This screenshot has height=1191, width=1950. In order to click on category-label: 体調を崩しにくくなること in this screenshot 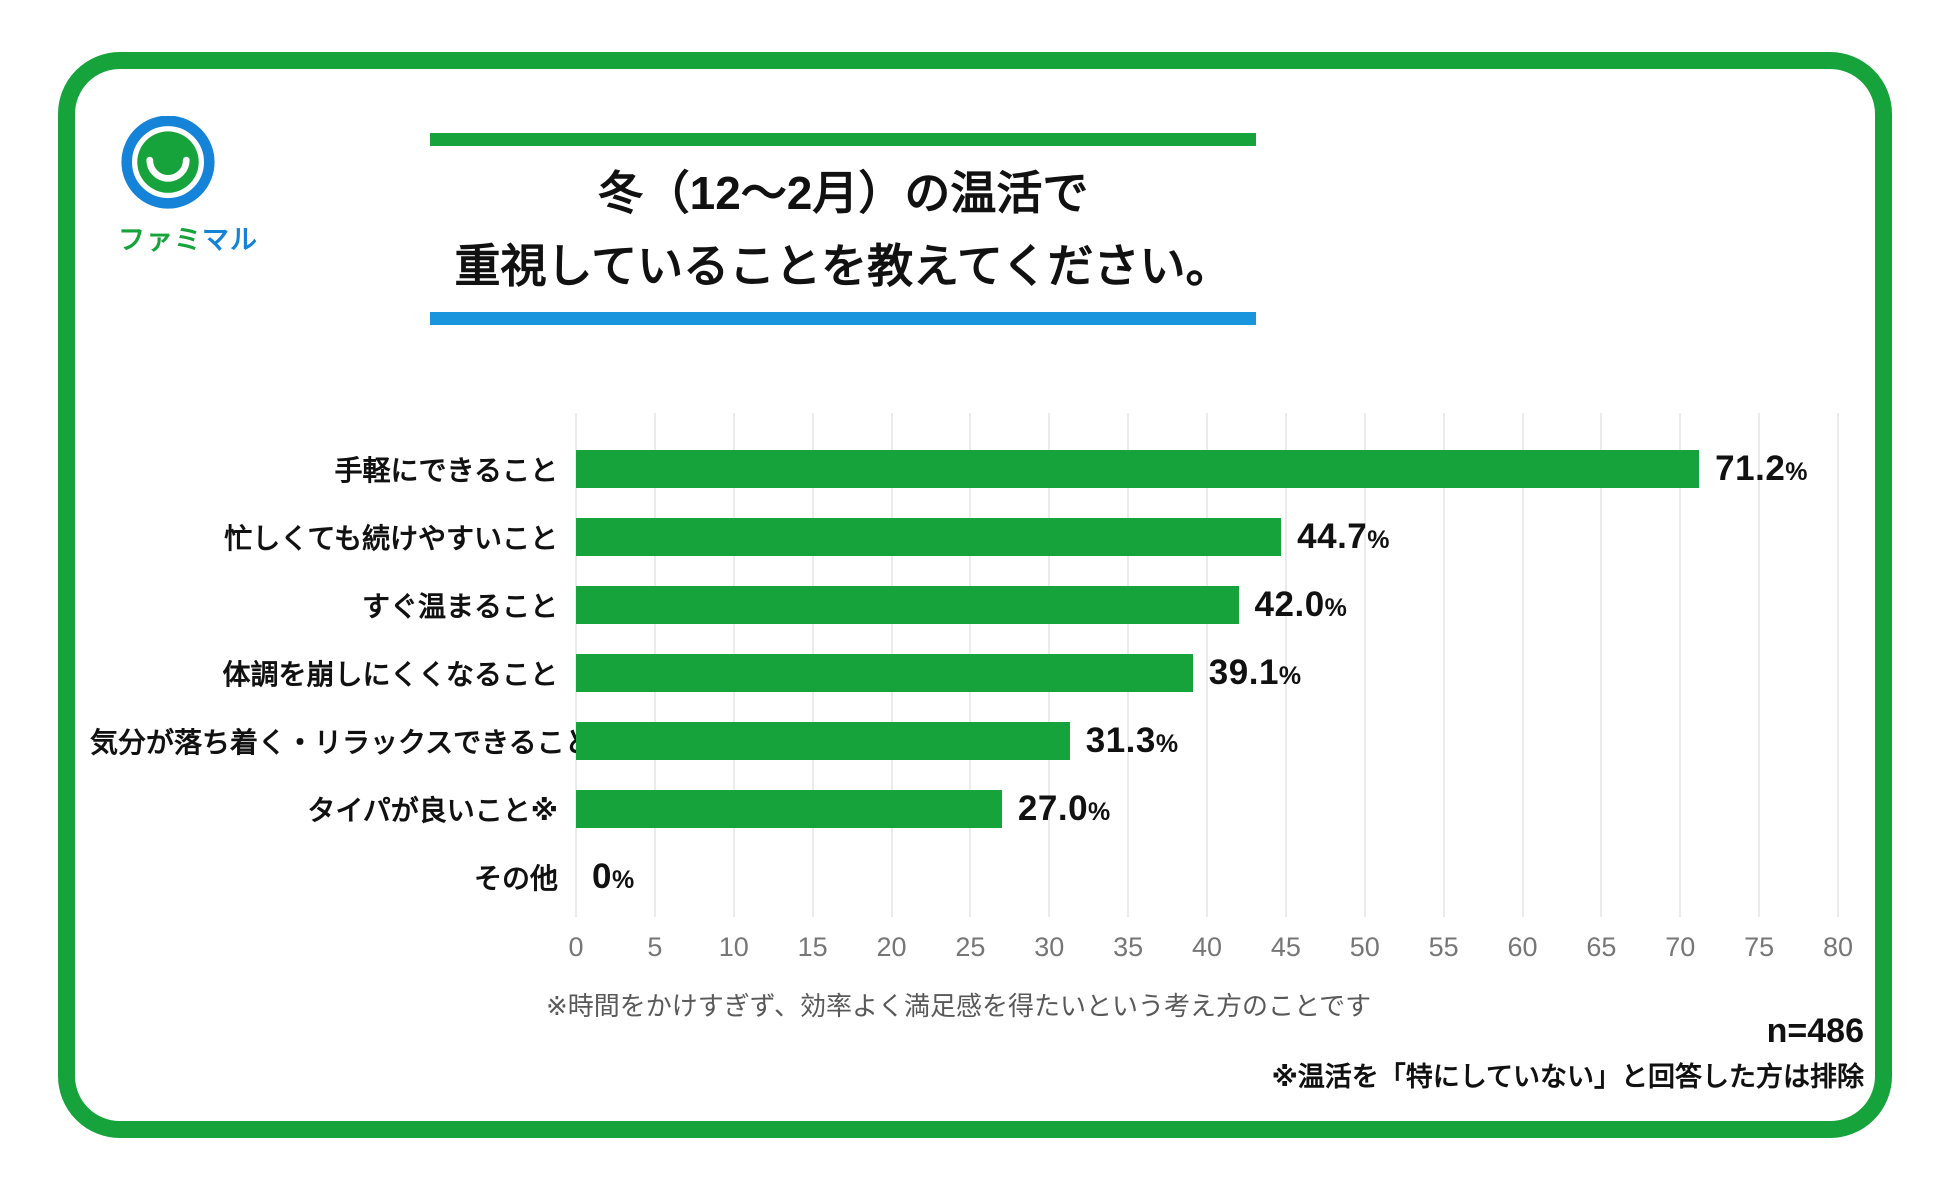, I will do `click(390, 674)`.